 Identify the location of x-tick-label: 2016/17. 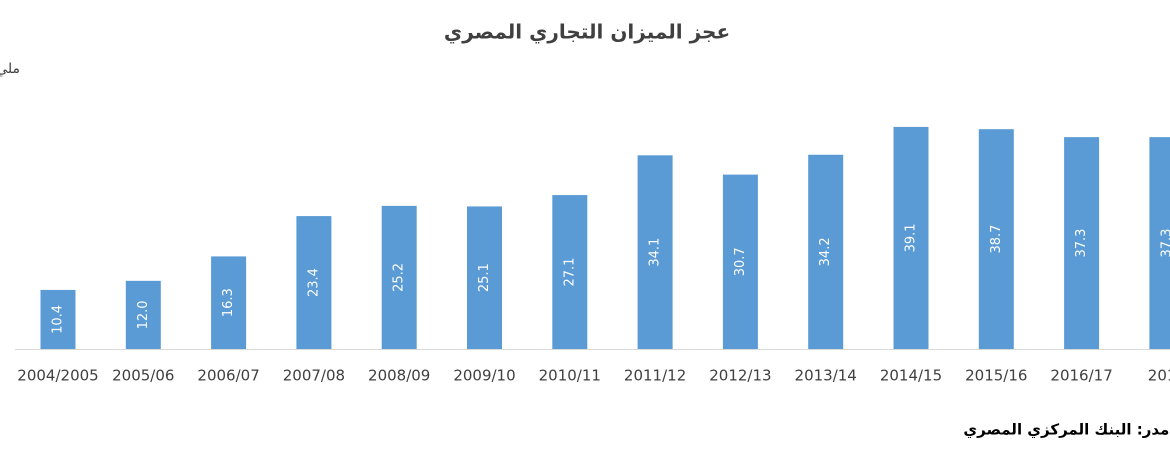
(1081, 376).